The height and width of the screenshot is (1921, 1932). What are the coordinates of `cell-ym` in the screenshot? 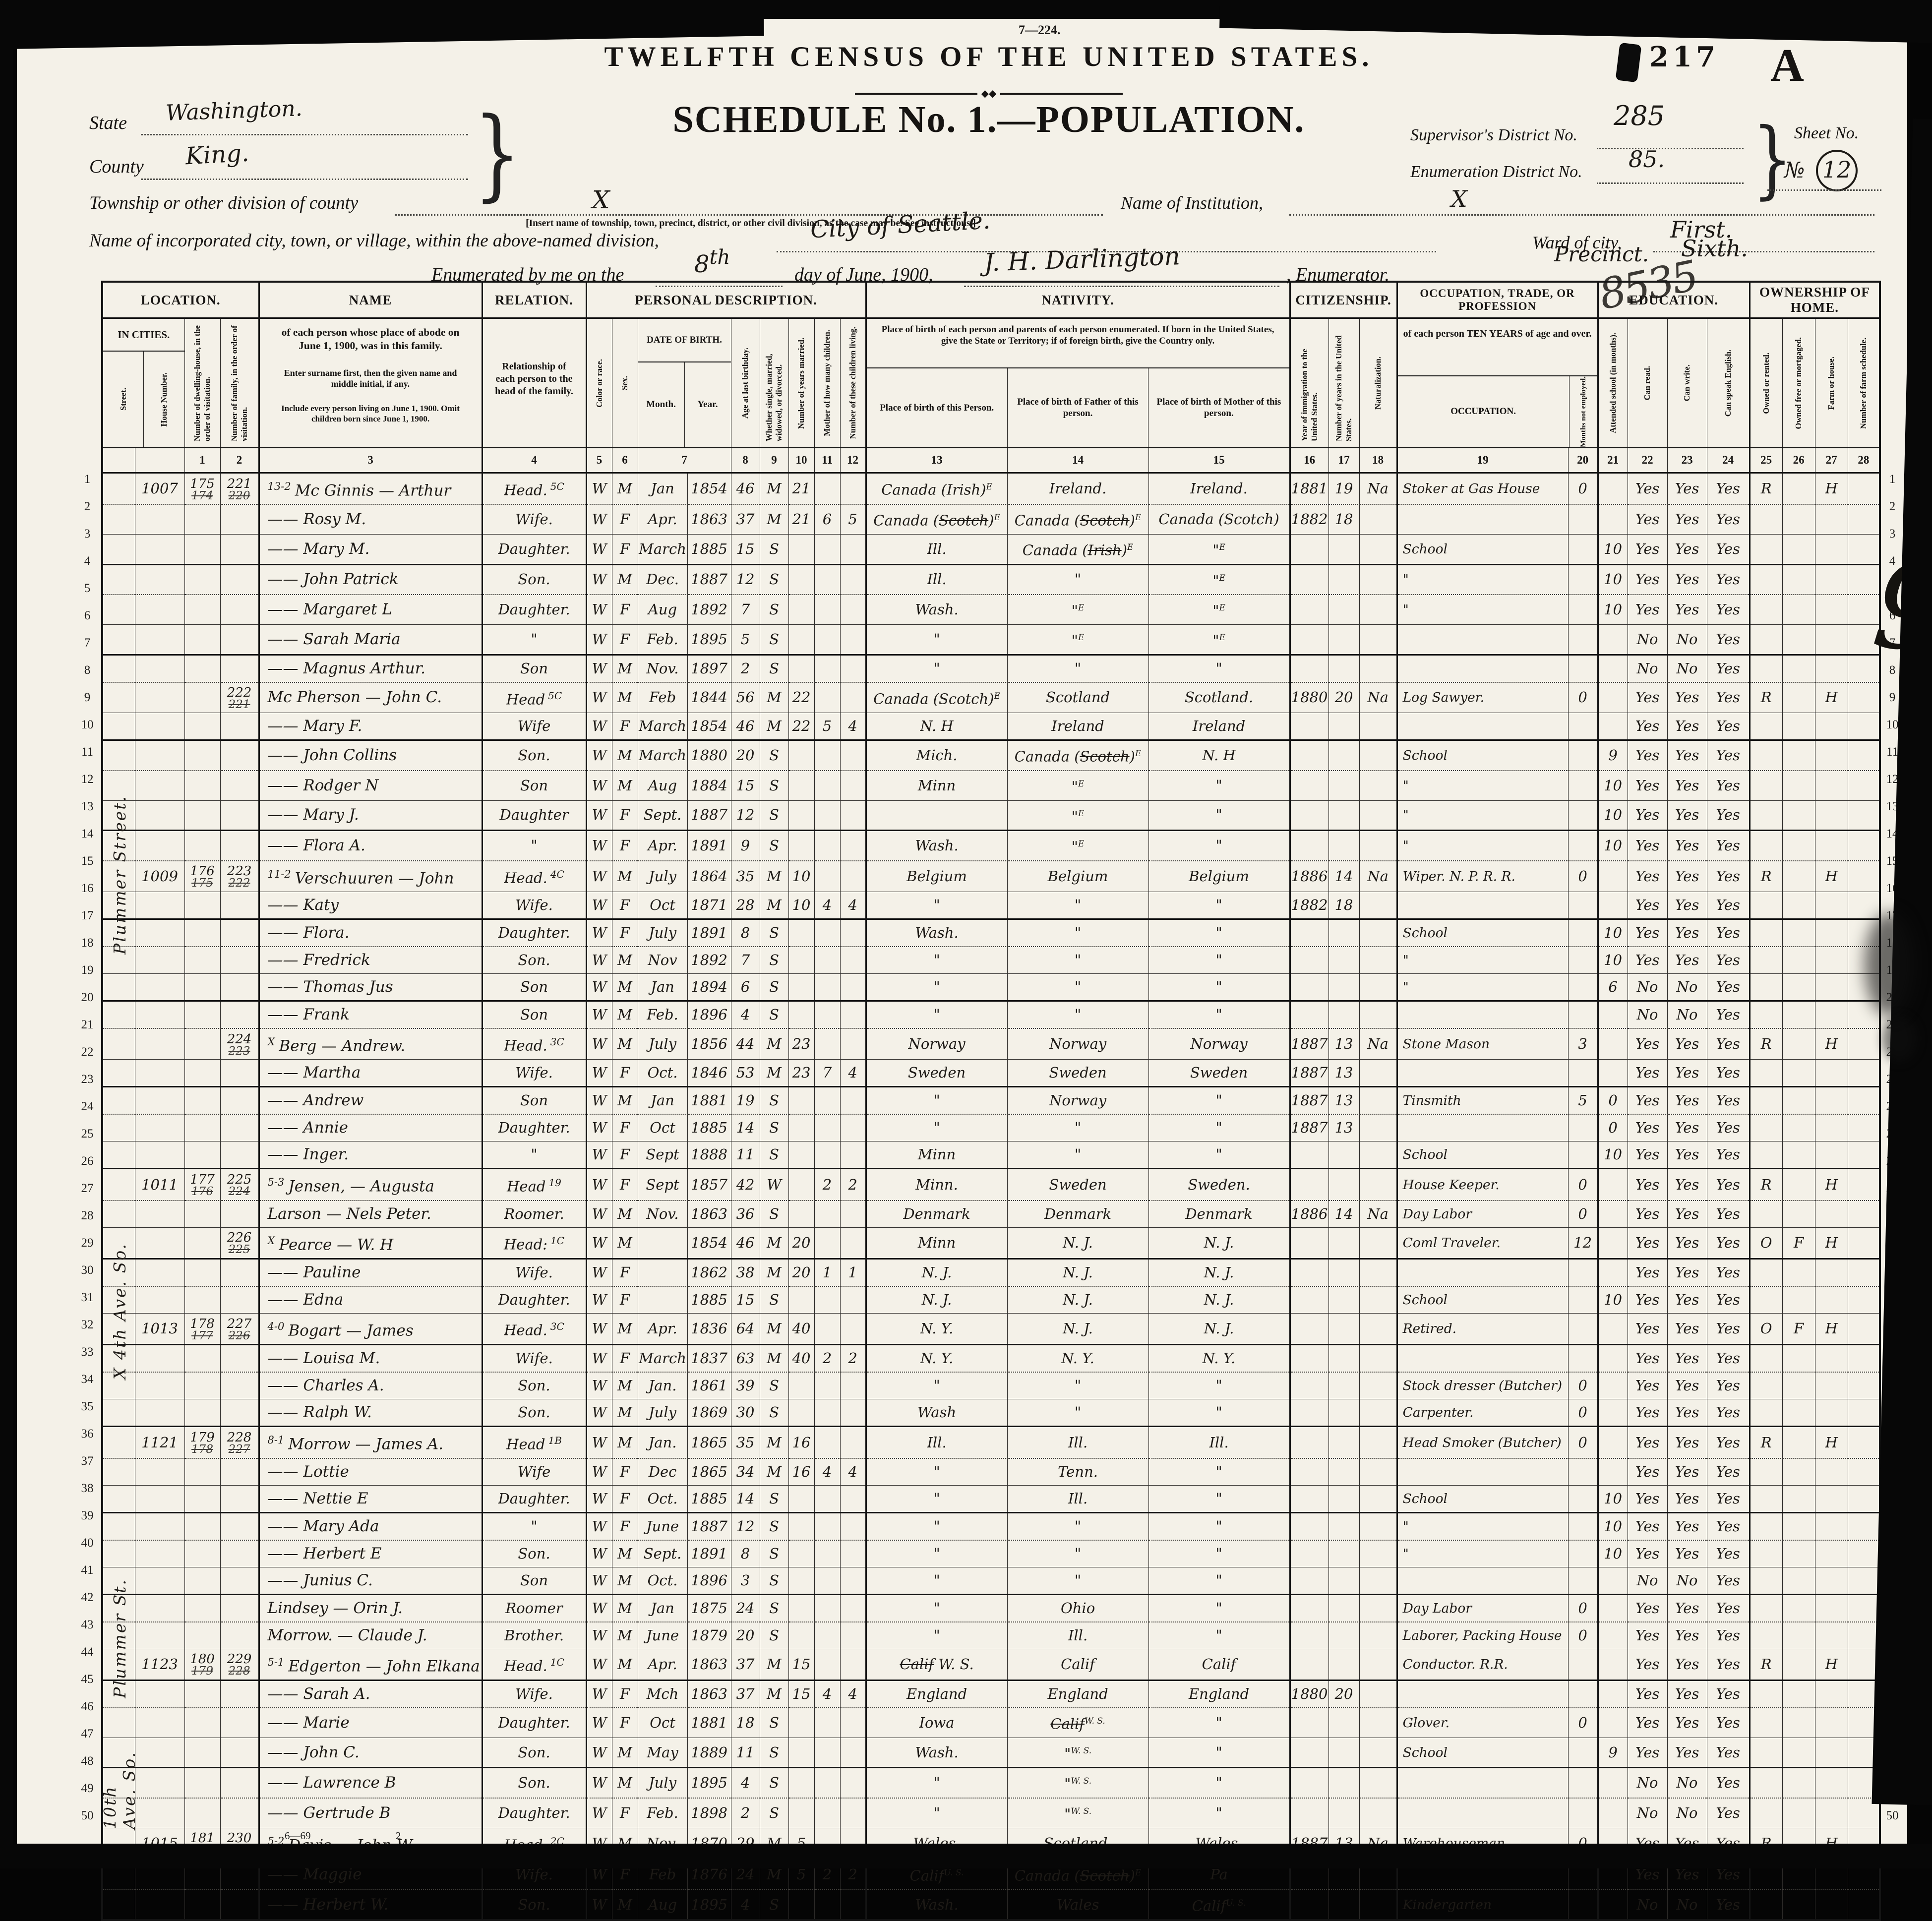 It's located at (801, 987).